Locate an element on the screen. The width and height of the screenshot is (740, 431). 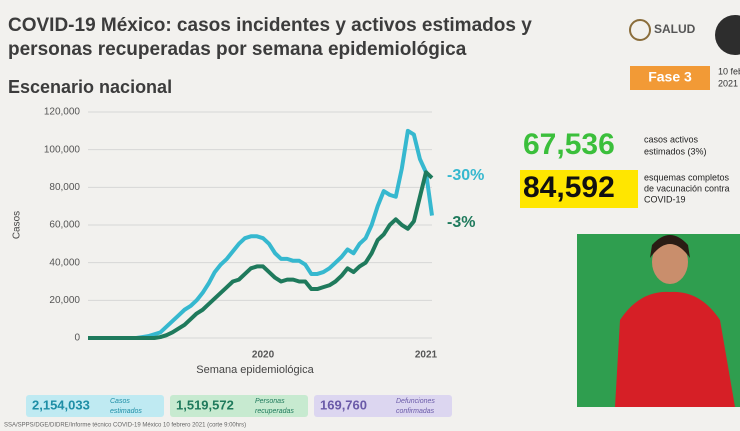
summary-value: 1,519,572 is located at coordinates (205, 404).